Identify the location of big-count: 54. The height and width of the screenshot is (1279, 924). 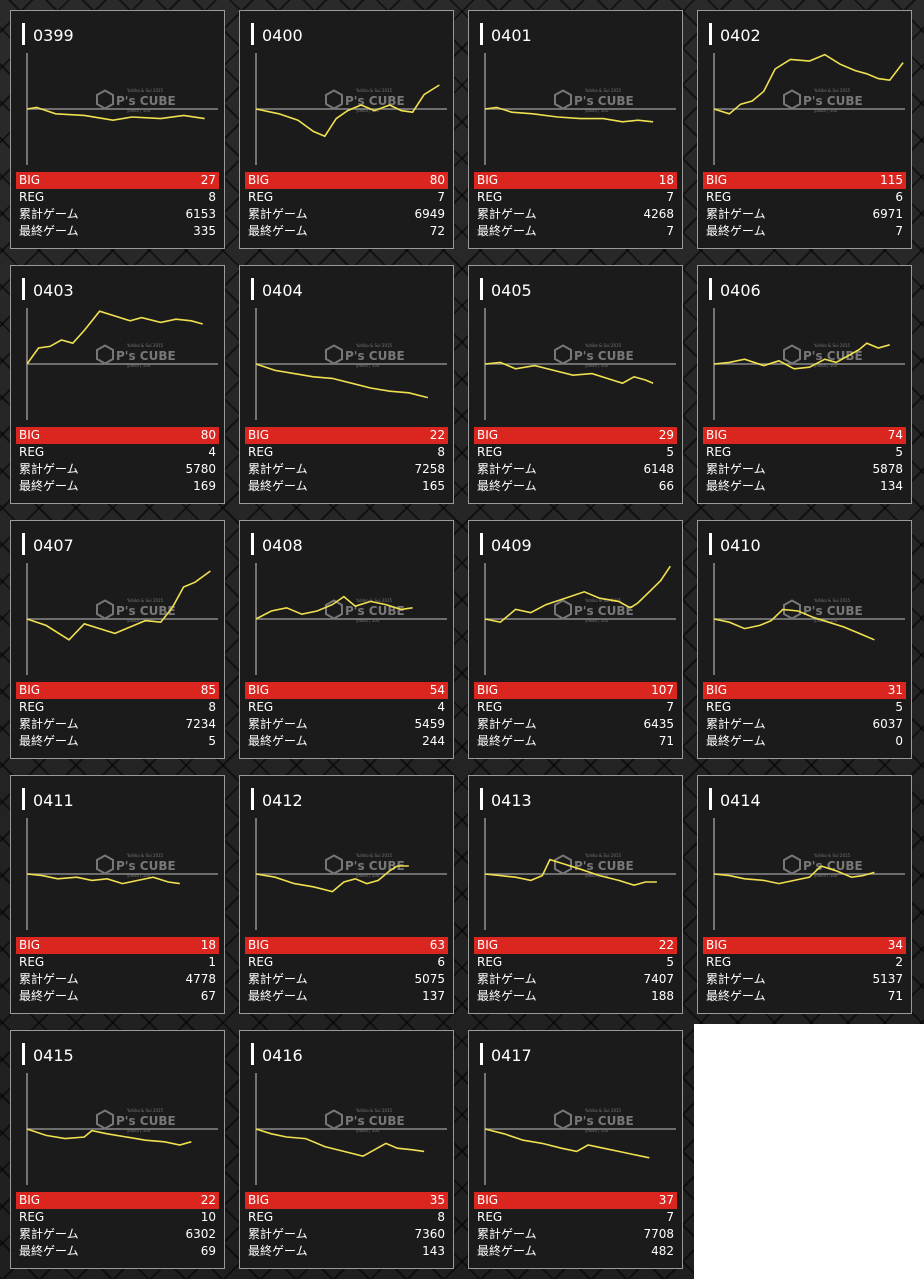
(437, 690).